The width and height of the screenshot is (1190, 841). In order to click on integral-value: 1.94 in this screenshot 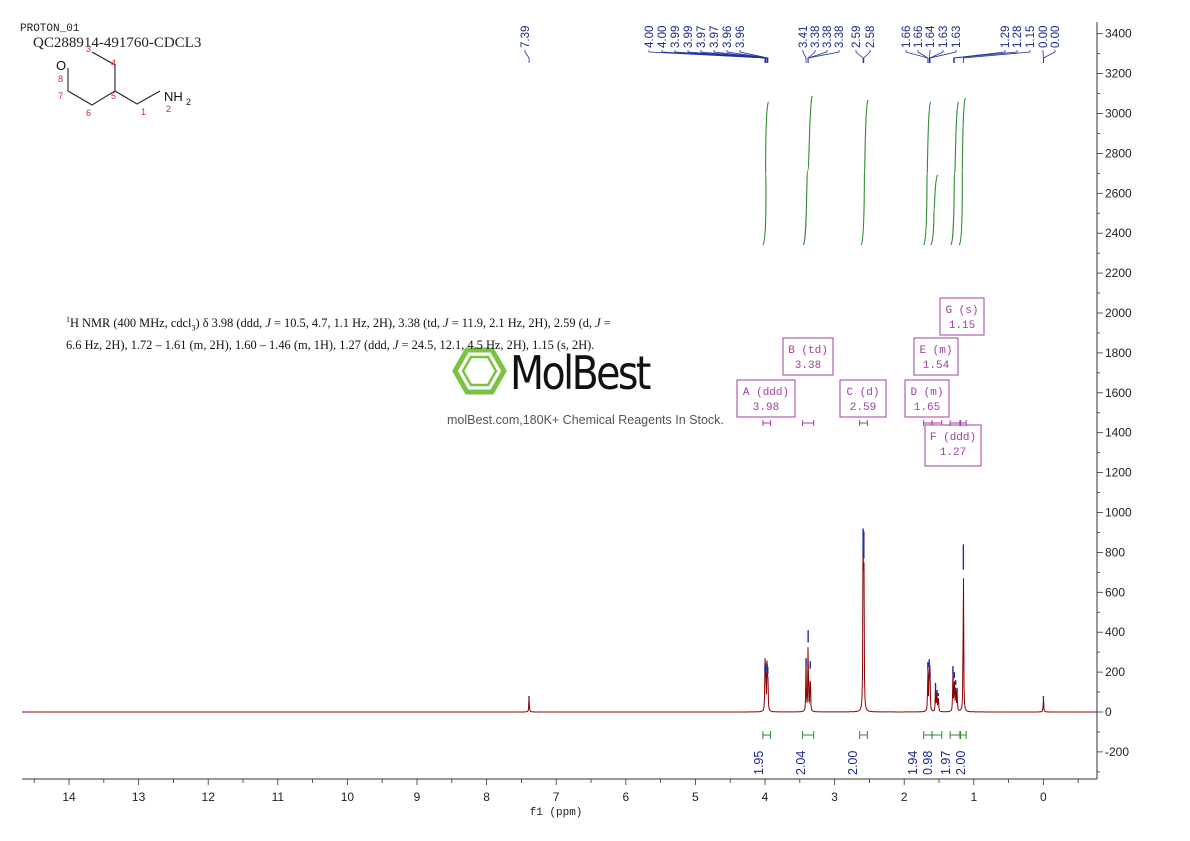, I will do `click(913, 763)`.